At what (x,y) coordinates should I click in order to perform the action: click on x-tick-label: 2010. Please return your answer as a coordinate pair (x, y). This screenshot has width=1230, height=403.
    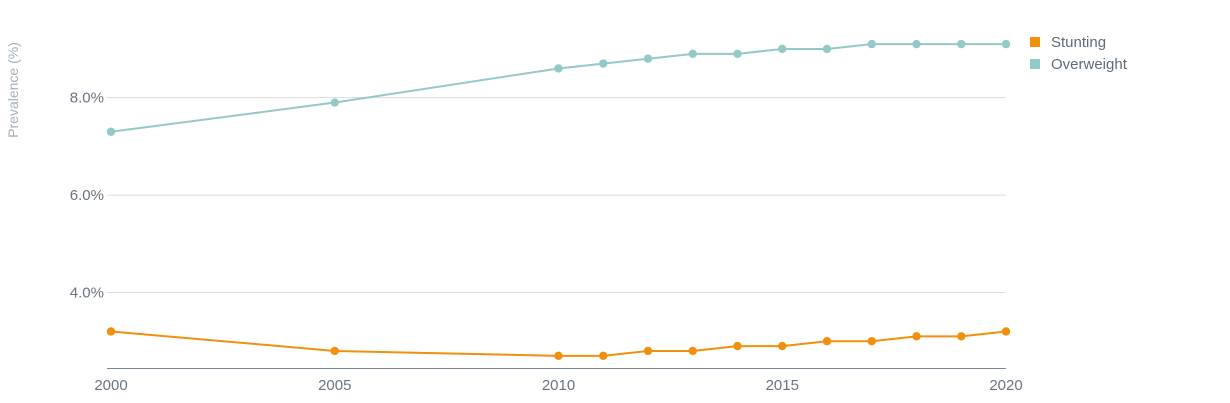
    Looking at the image, I should click on (558, 385).